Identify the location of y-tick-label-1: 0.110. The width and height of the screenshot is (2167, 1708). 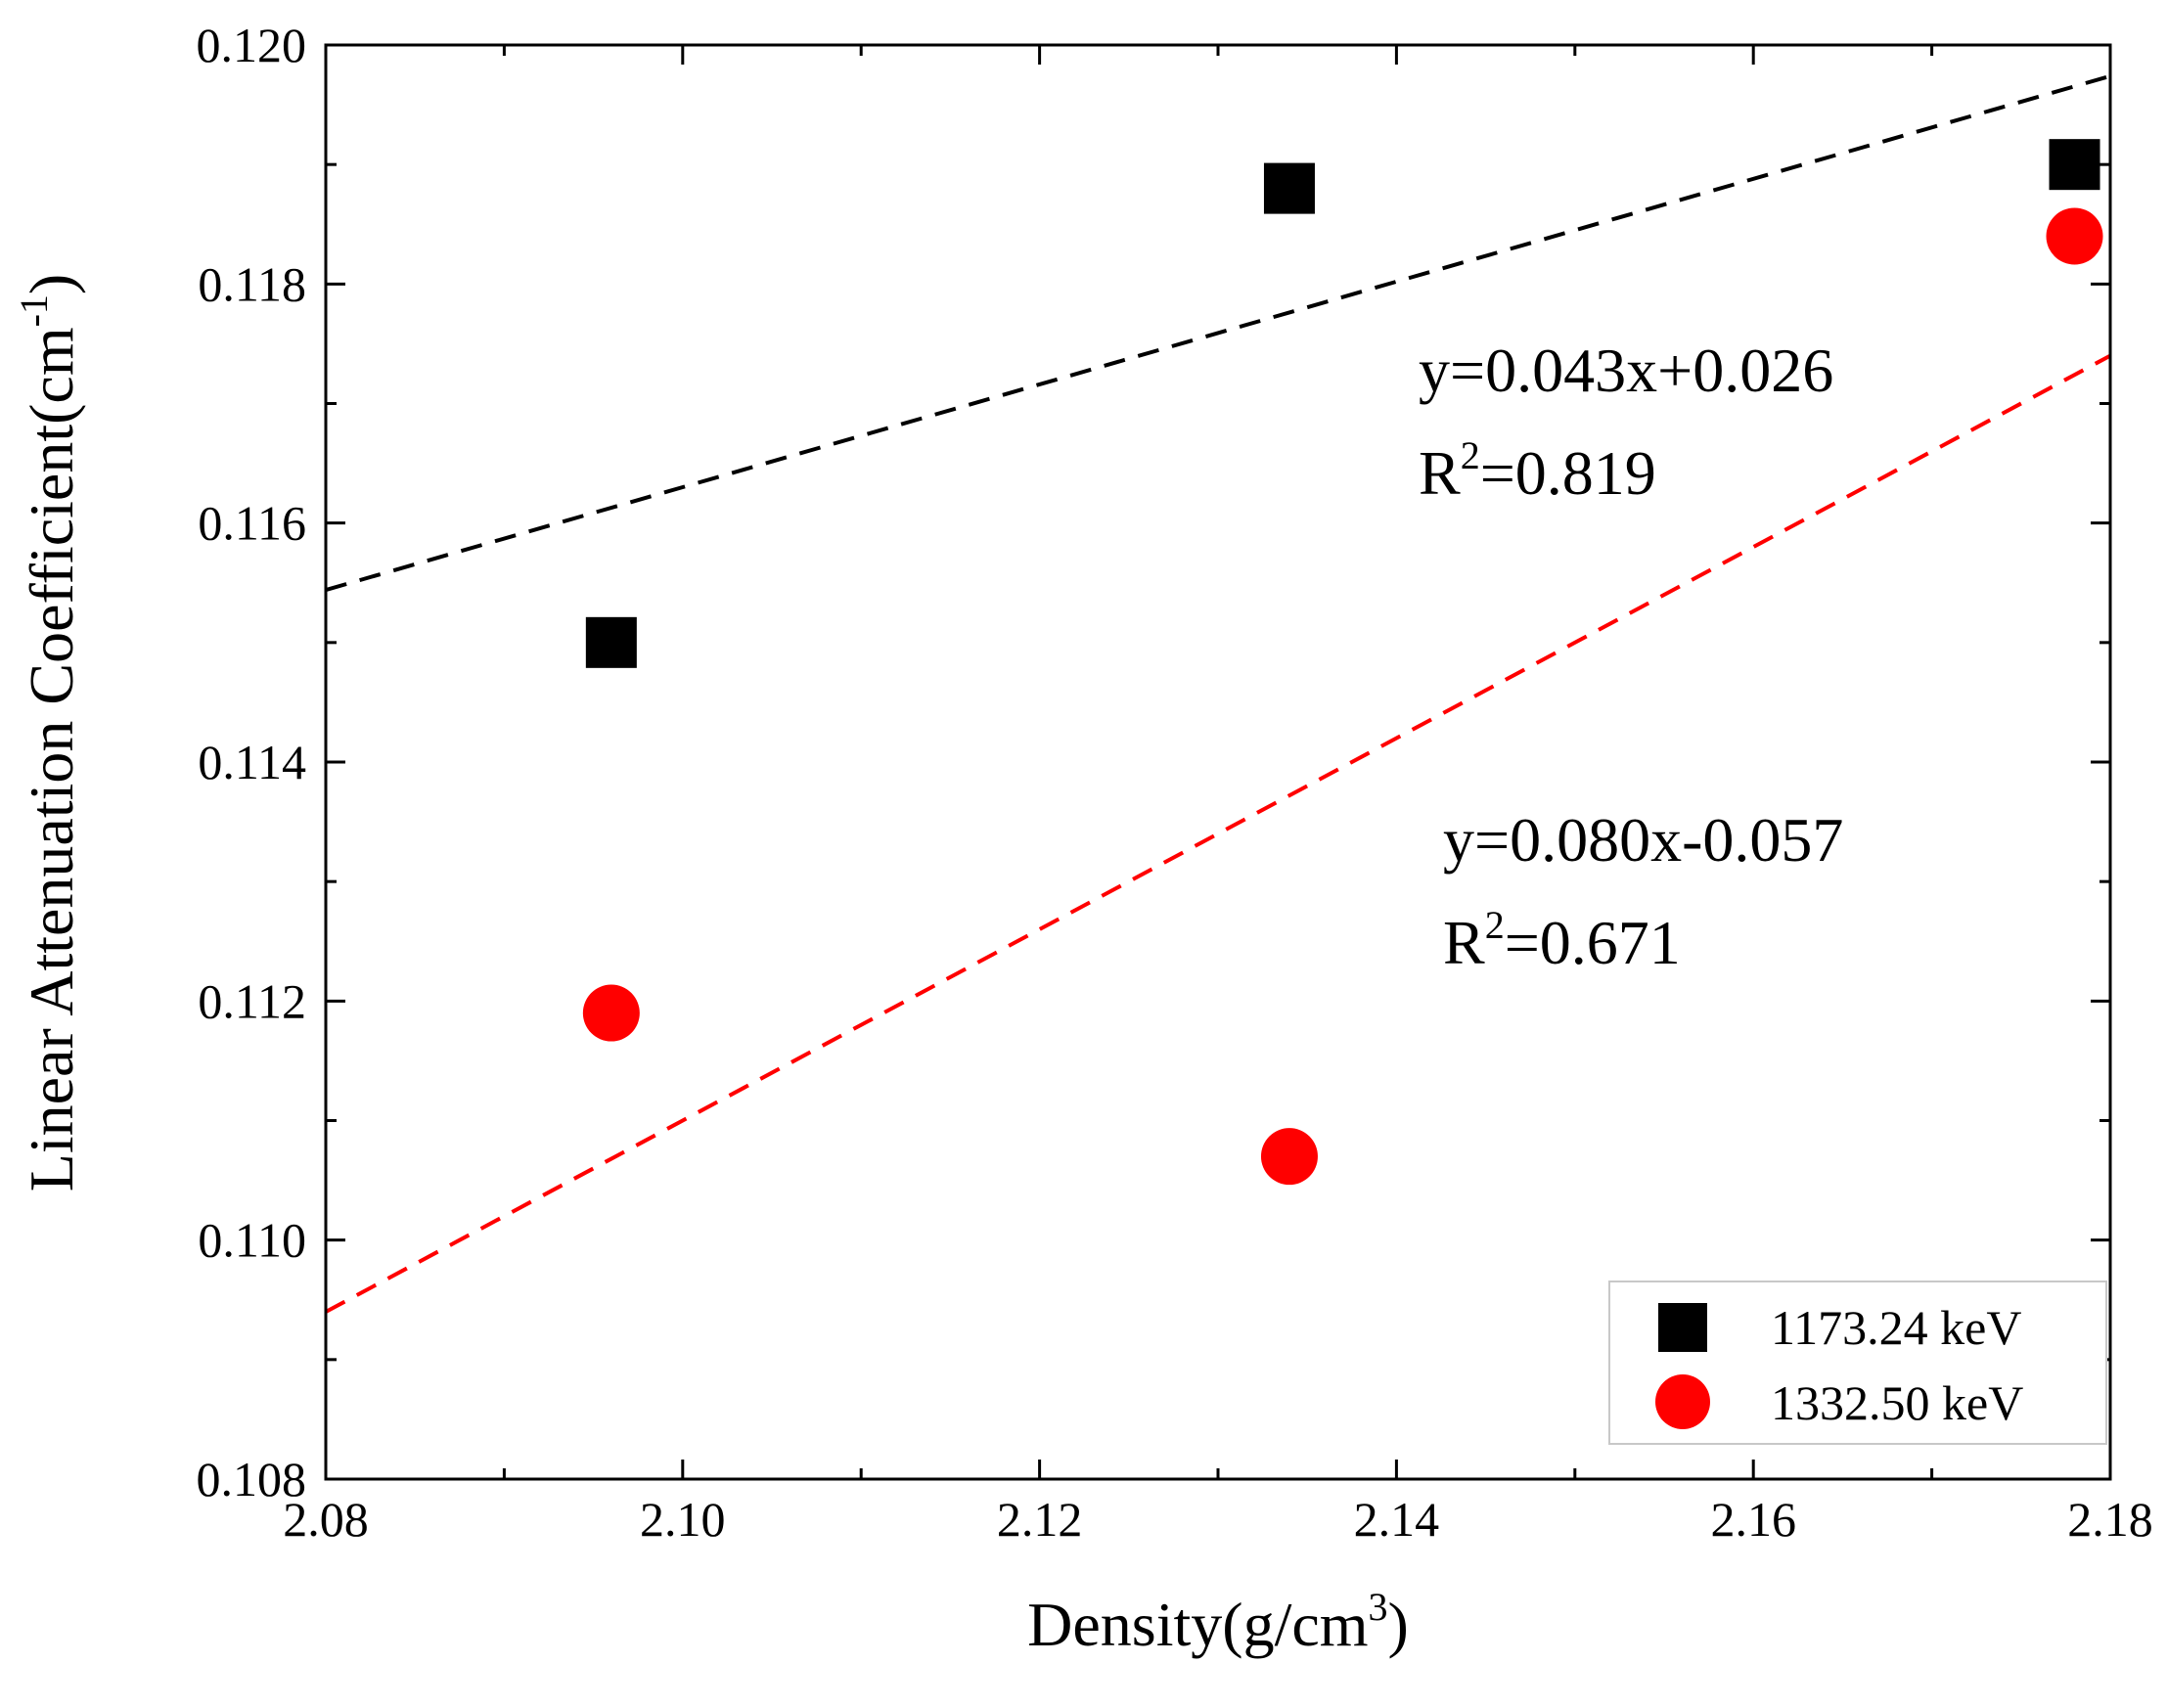
(252, 1240).